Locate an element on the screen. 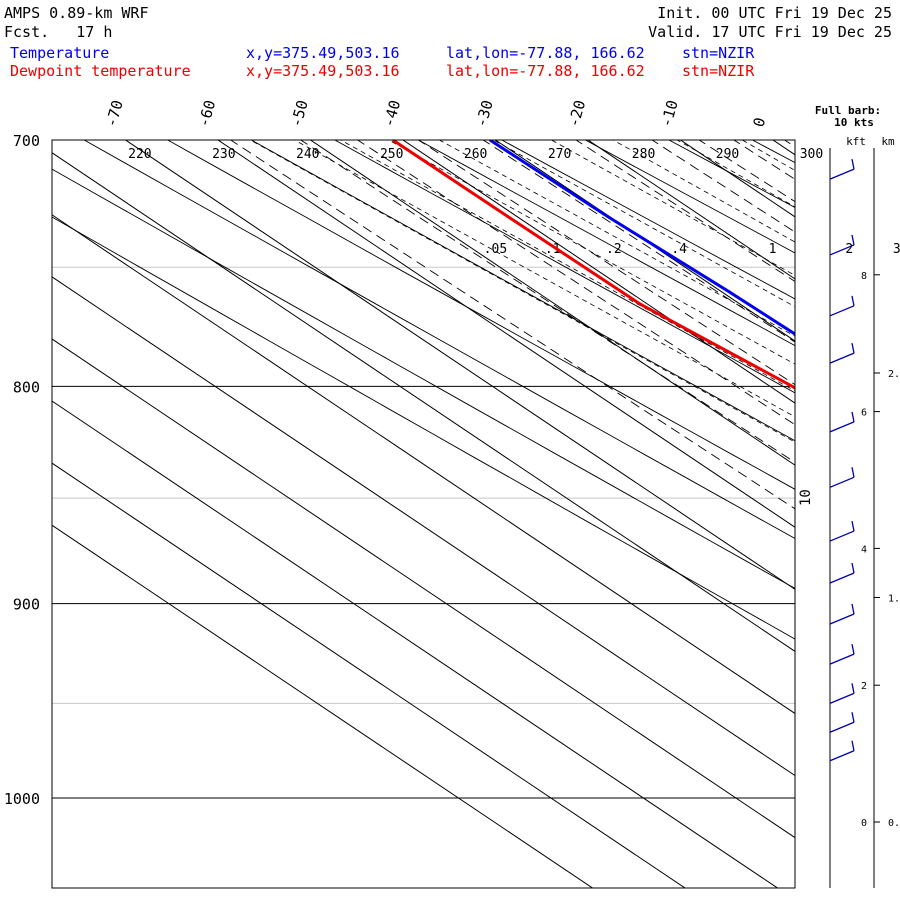 The image size is (900, 900). legend-dewpoint-xy: x,y=375.49,503.16 is located at coordinates (323, 71).